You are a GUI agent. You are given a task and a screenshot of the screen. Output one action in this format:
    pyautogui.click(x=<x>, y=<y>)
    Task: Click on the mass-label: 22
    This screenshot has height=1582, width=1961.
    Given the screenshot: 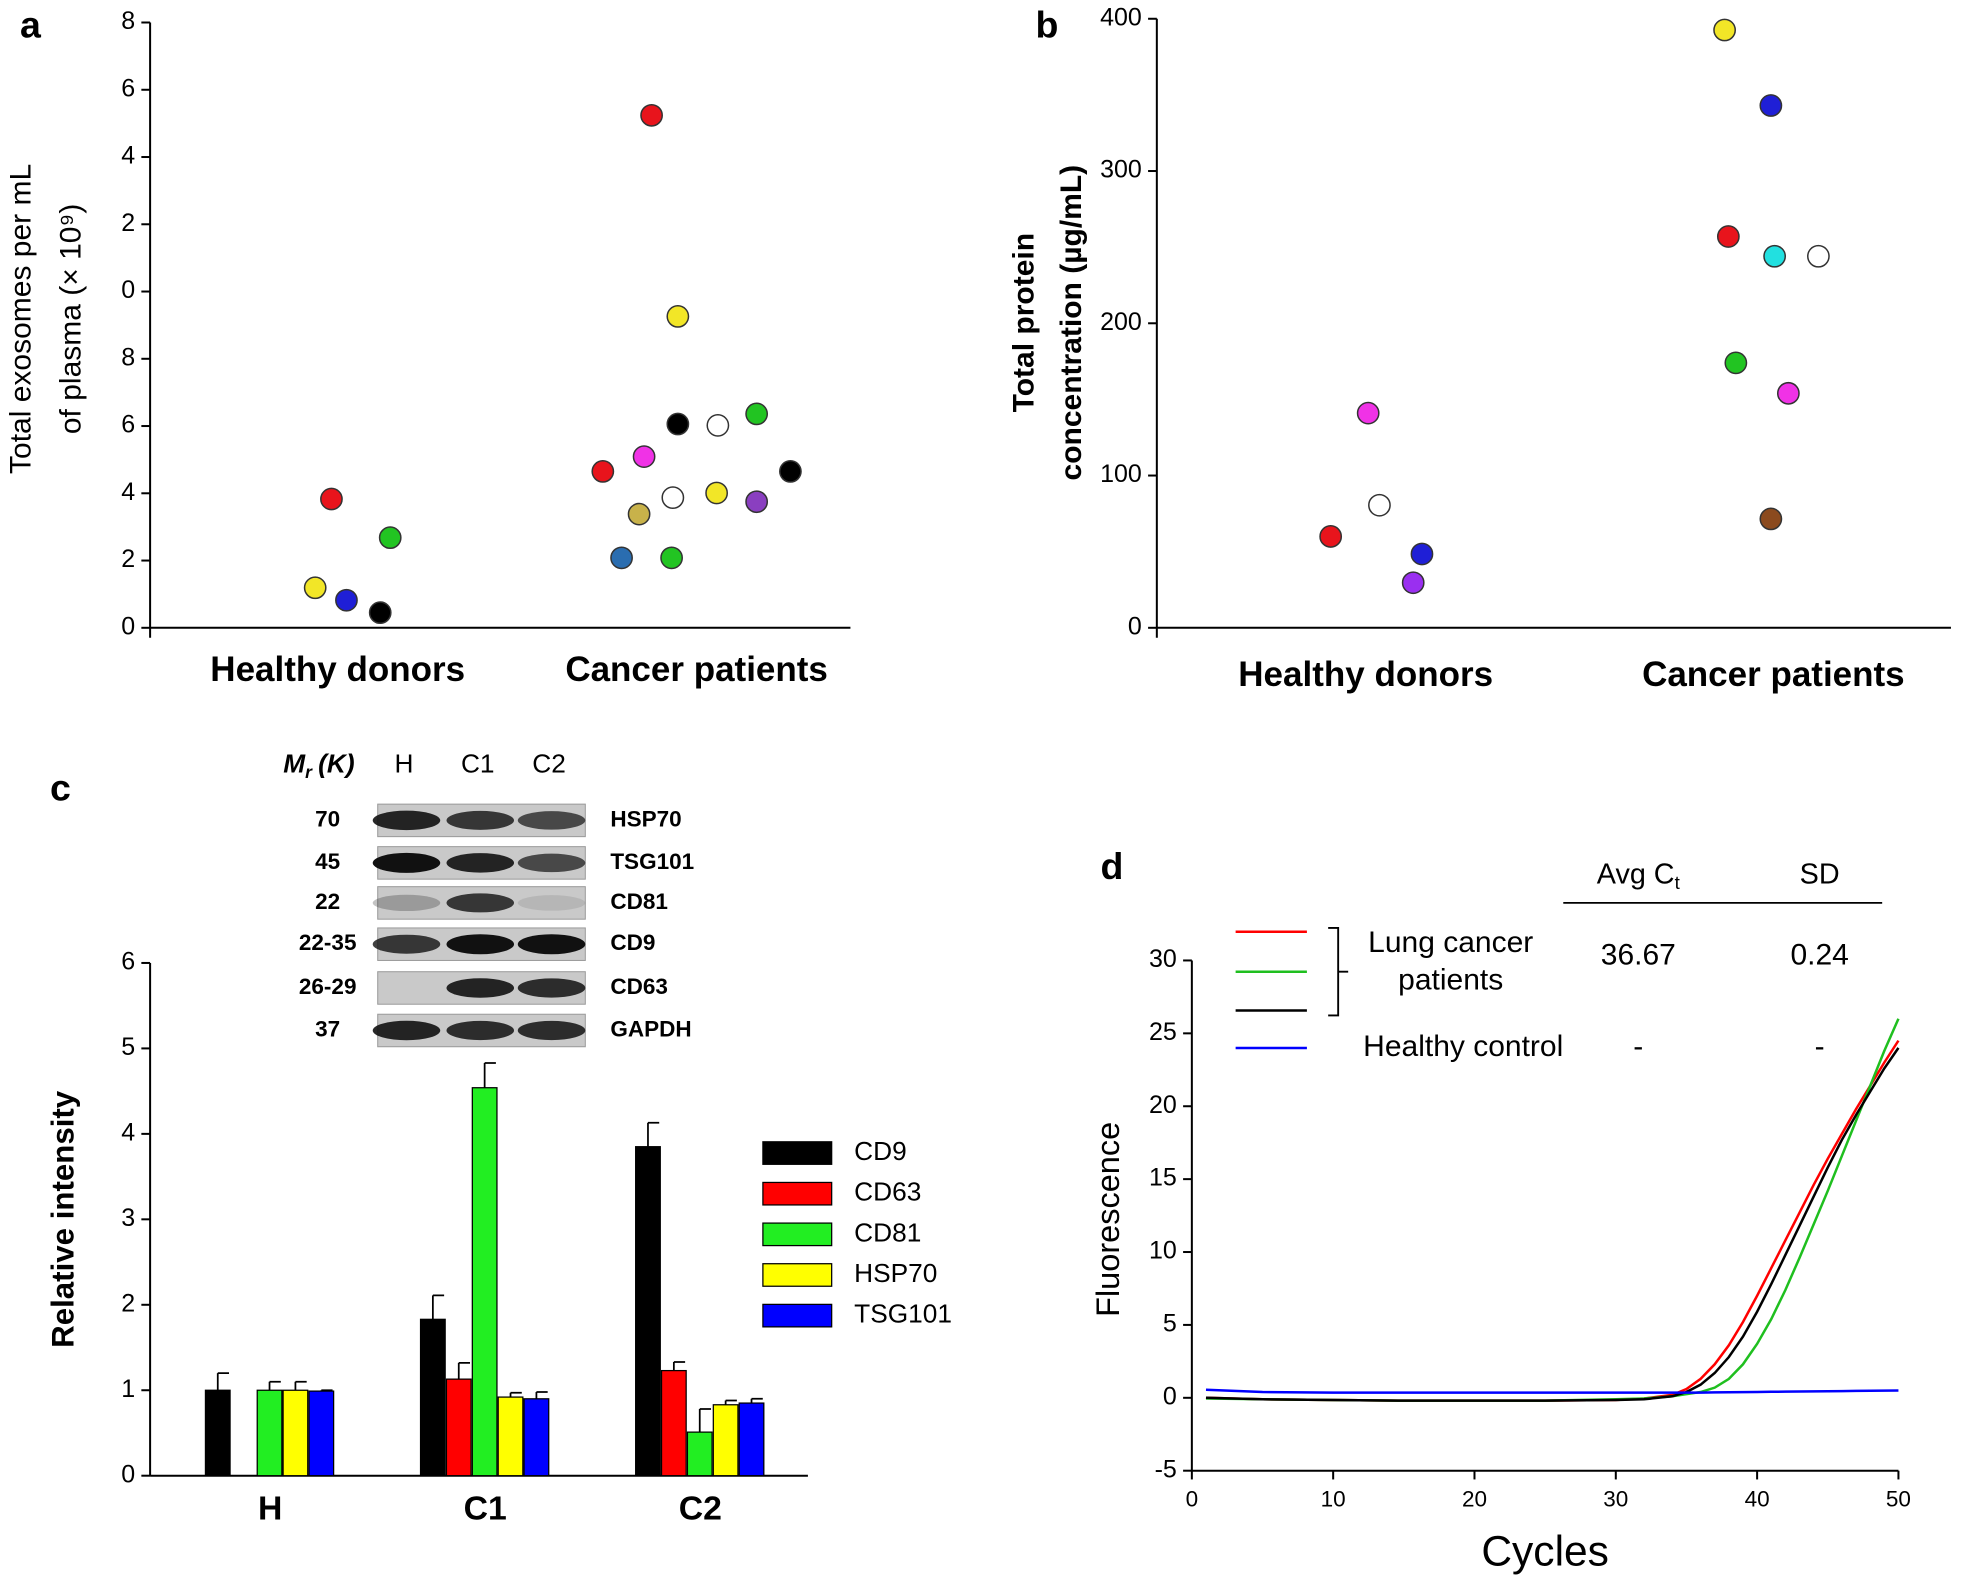 What is the action you would take?
    pyautogui.click(x=327, y=901)
    